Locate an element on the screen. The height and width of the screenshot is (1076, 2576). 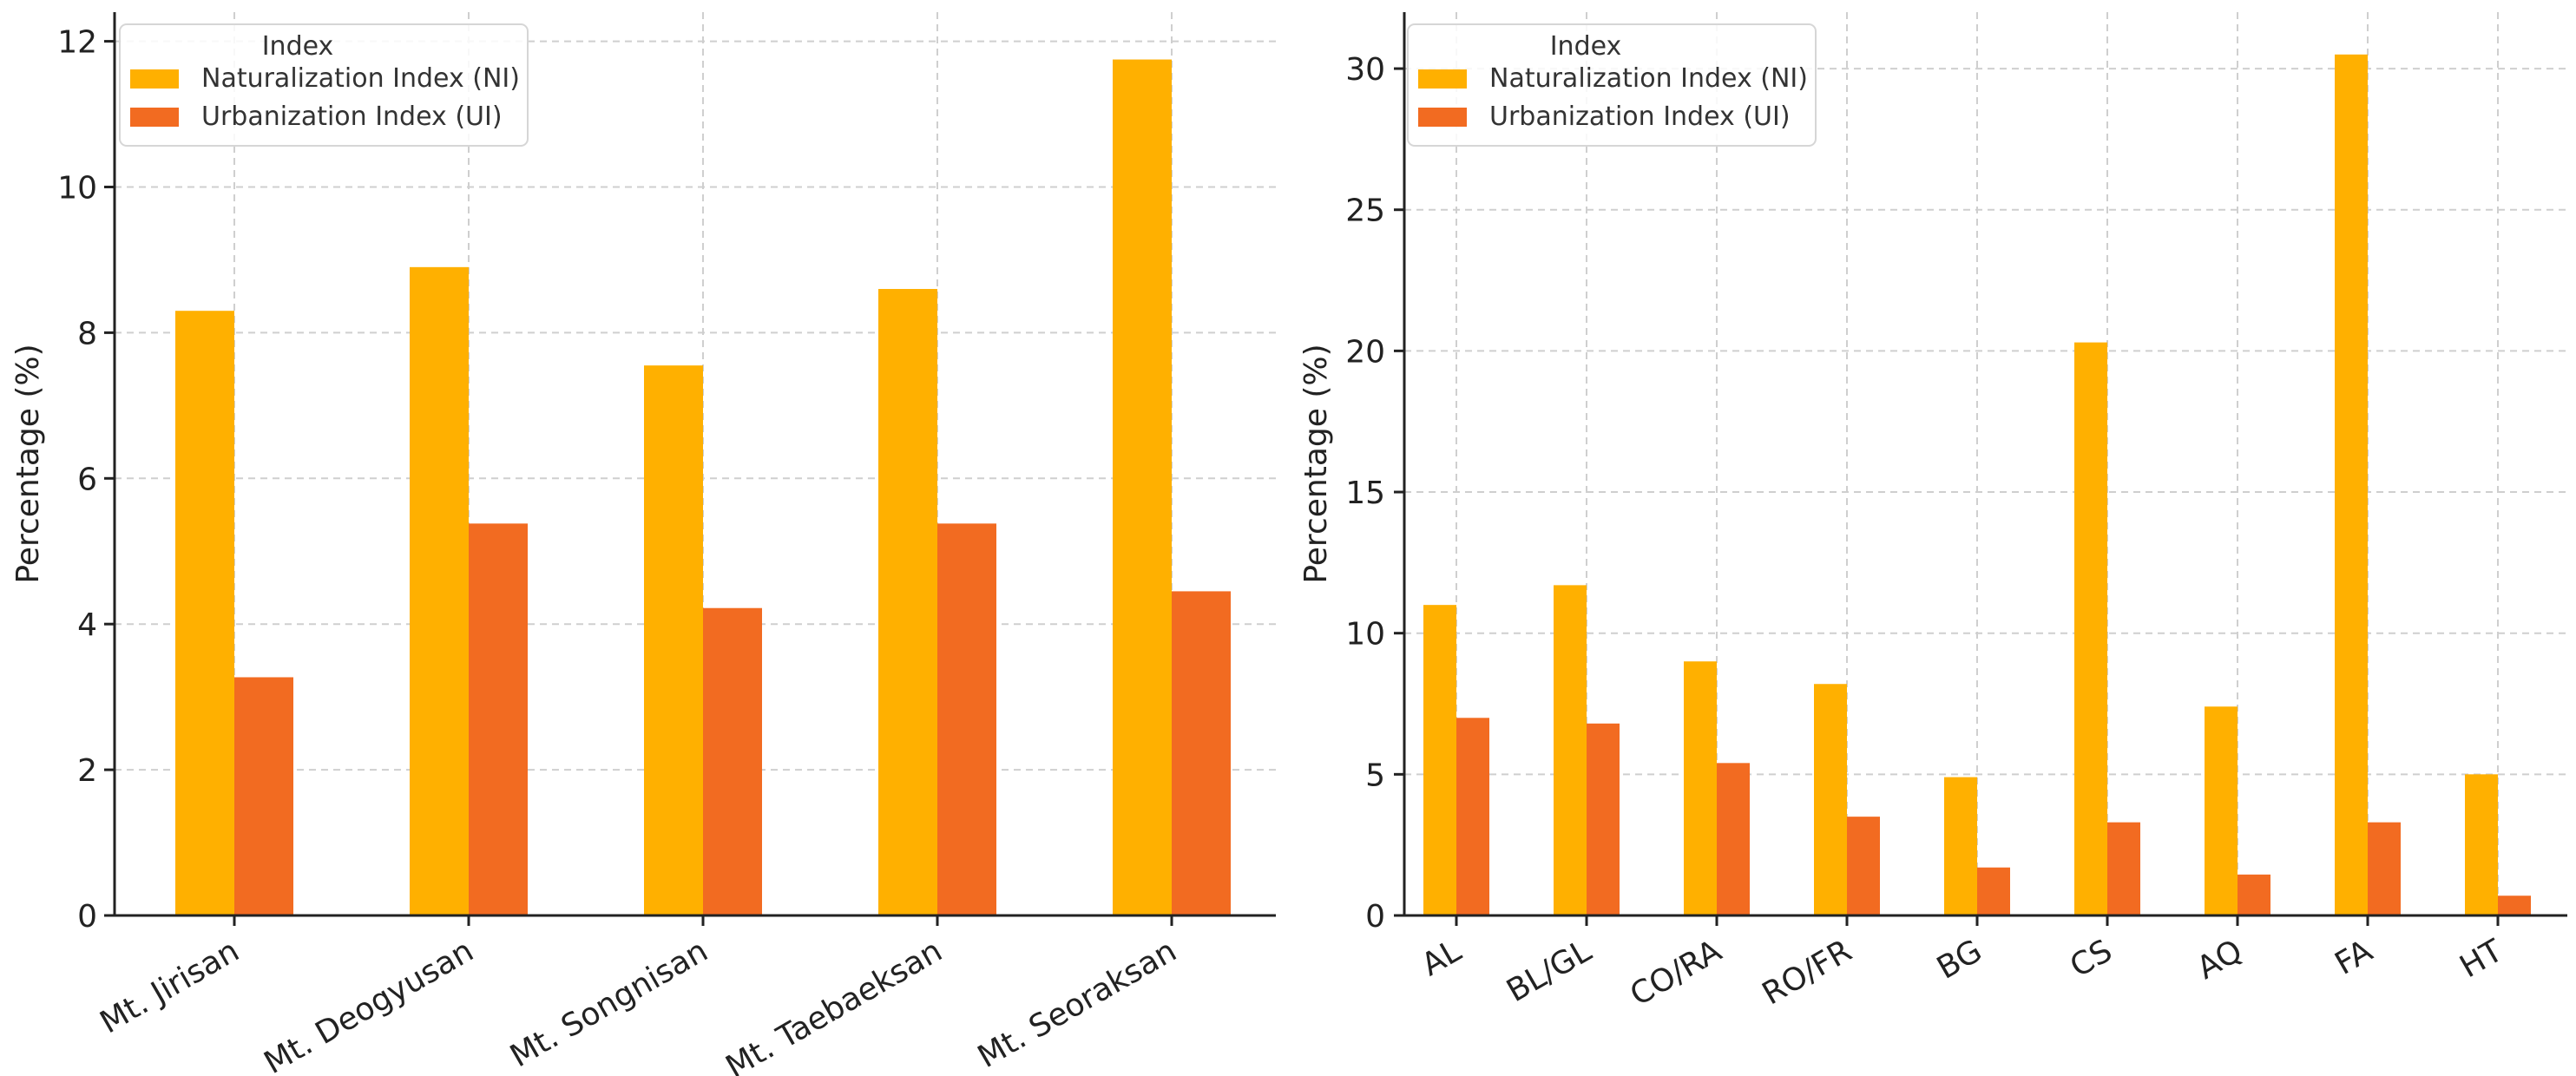
x-category-label: CO/RA is located at coordinates (1675, 974).